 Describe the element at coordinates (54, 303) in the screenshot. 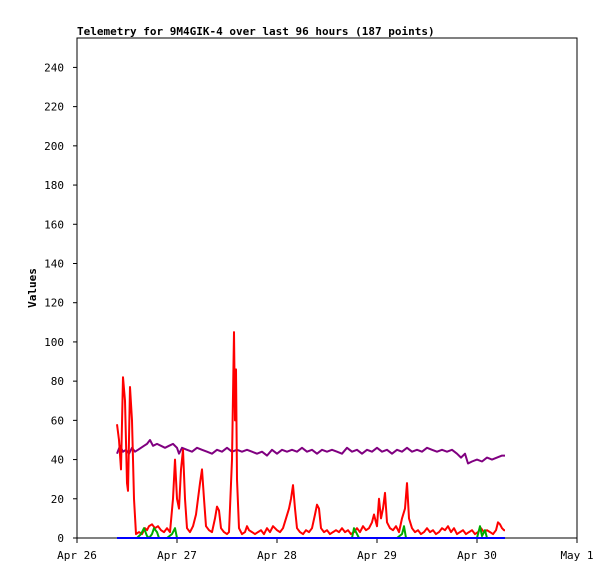

I see `y-tick-label: 120` at that location.